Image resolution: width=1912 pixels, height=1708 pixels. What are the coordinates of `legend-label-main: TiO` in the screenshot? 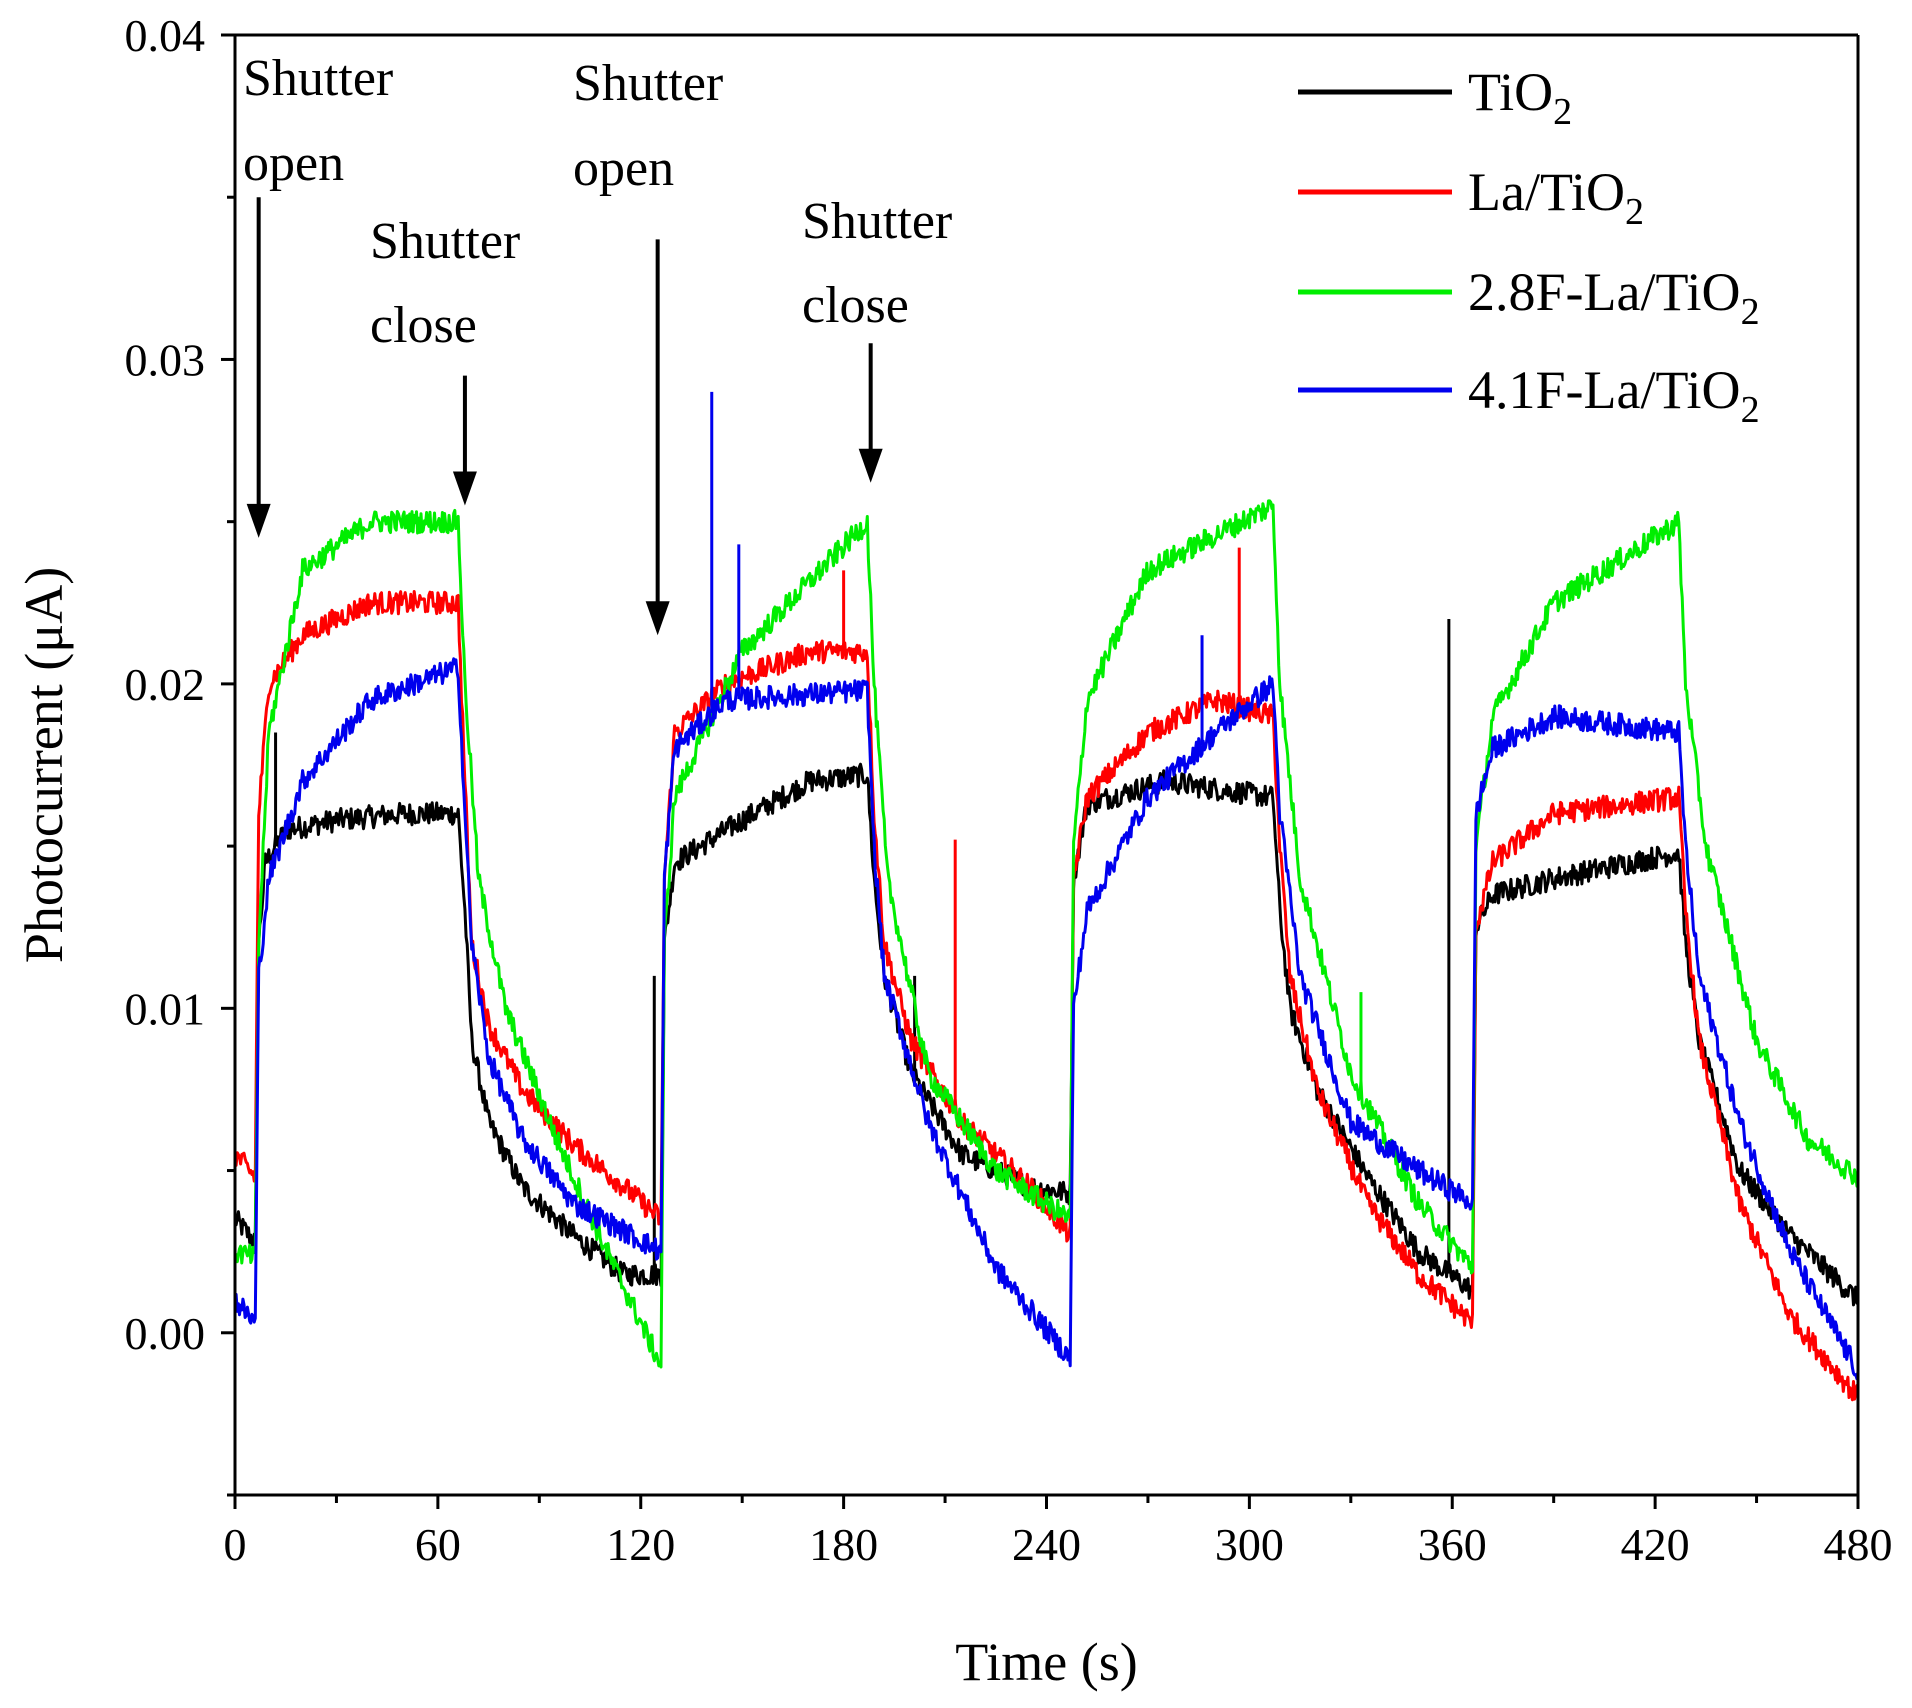 It's located at (1510, 92).